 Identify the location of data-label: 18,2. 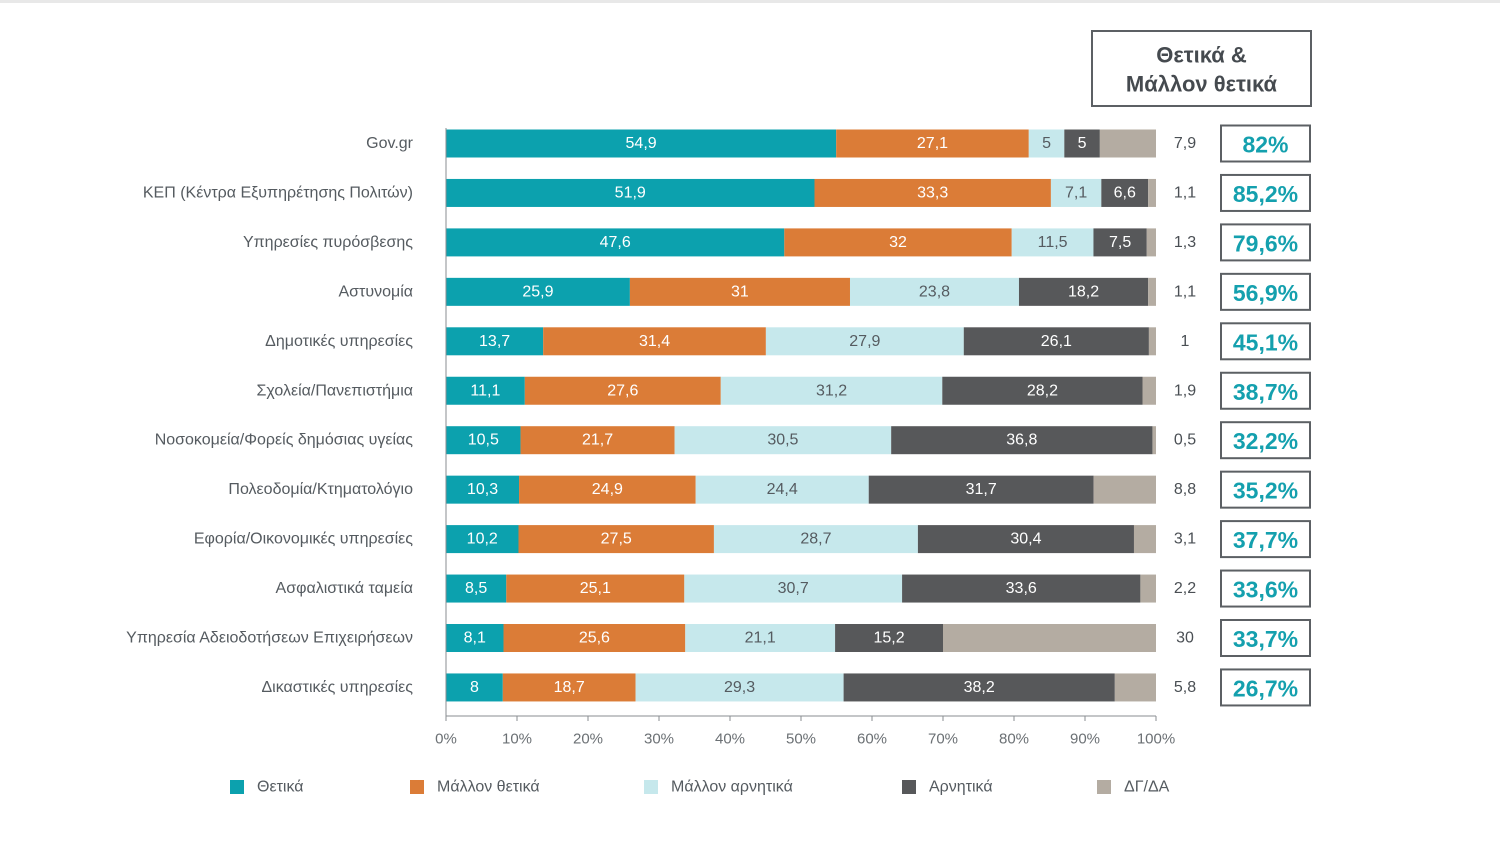
(1083, 291).